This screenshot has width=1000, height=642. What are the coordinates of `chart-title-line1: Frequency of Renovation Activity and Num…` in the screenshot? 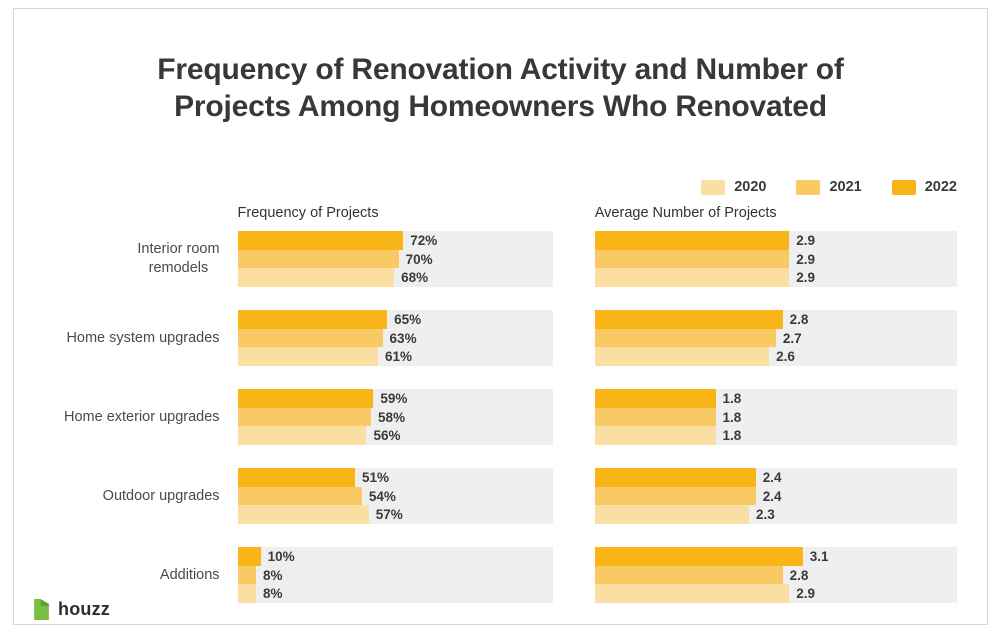 It's located at (500, 69).